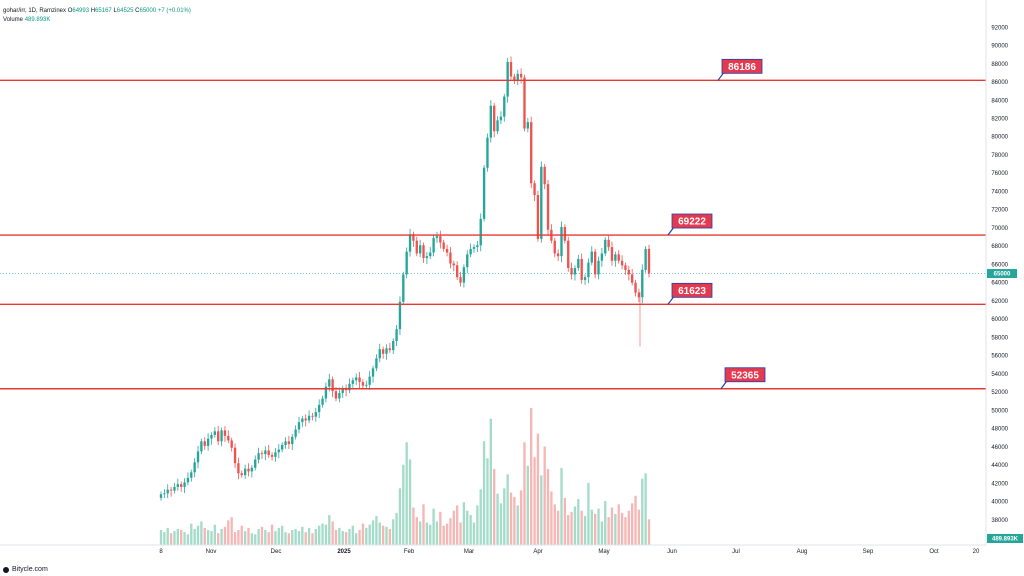 This screenshot has height=576, width=1024. I want to click on price-tick-label: 62000, so click(999, 302).